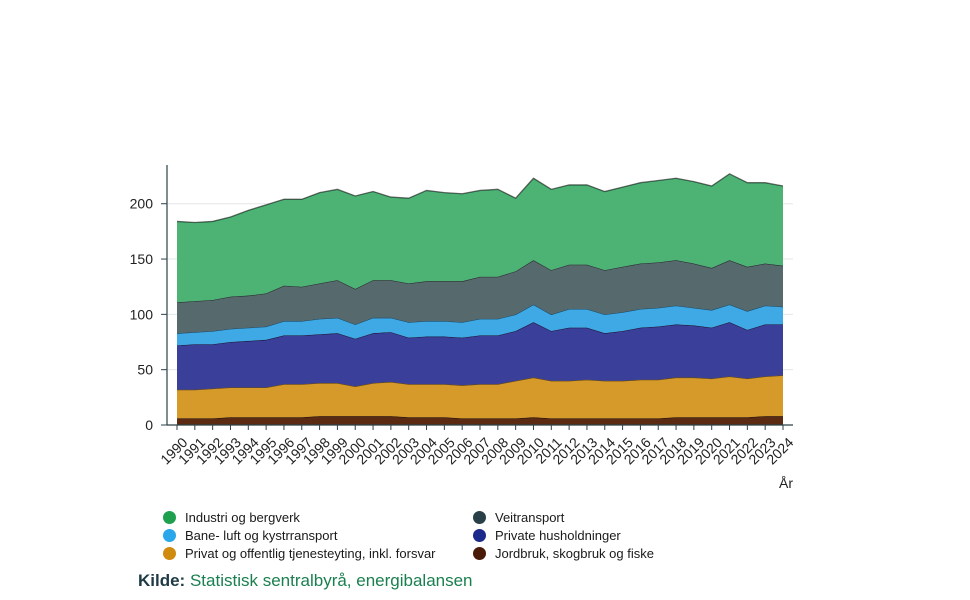  I want to click on y-tick-labels: 0 50 100 150 200, so click(148, 314).